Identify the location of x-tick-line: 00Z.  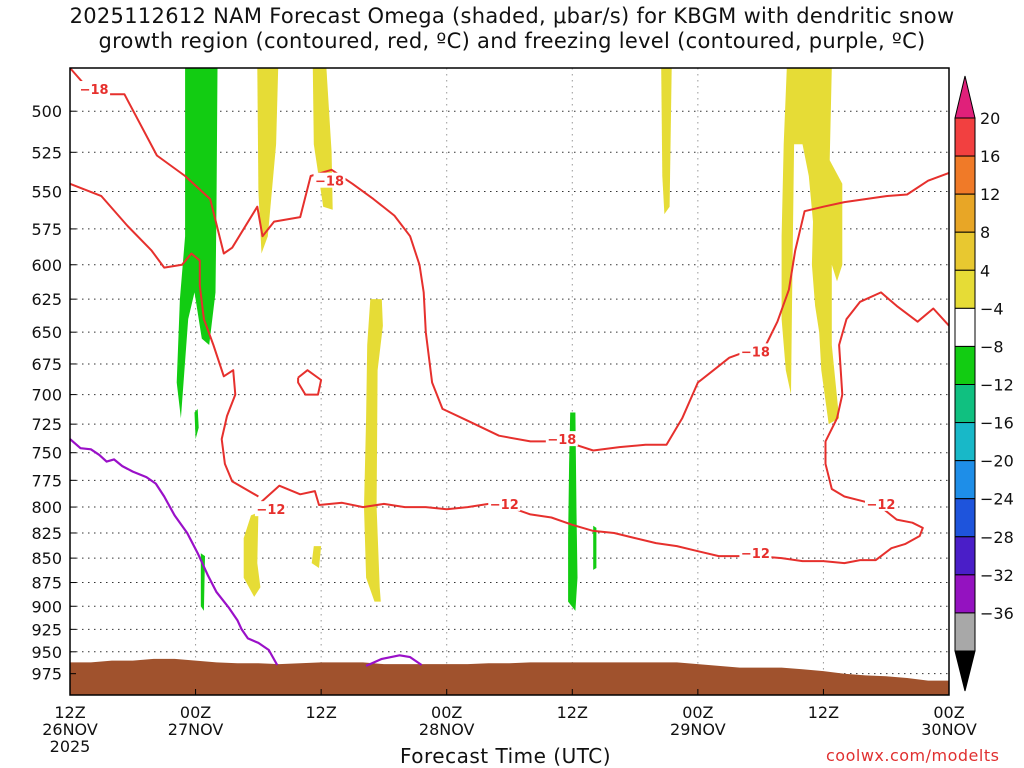
(446, 712).